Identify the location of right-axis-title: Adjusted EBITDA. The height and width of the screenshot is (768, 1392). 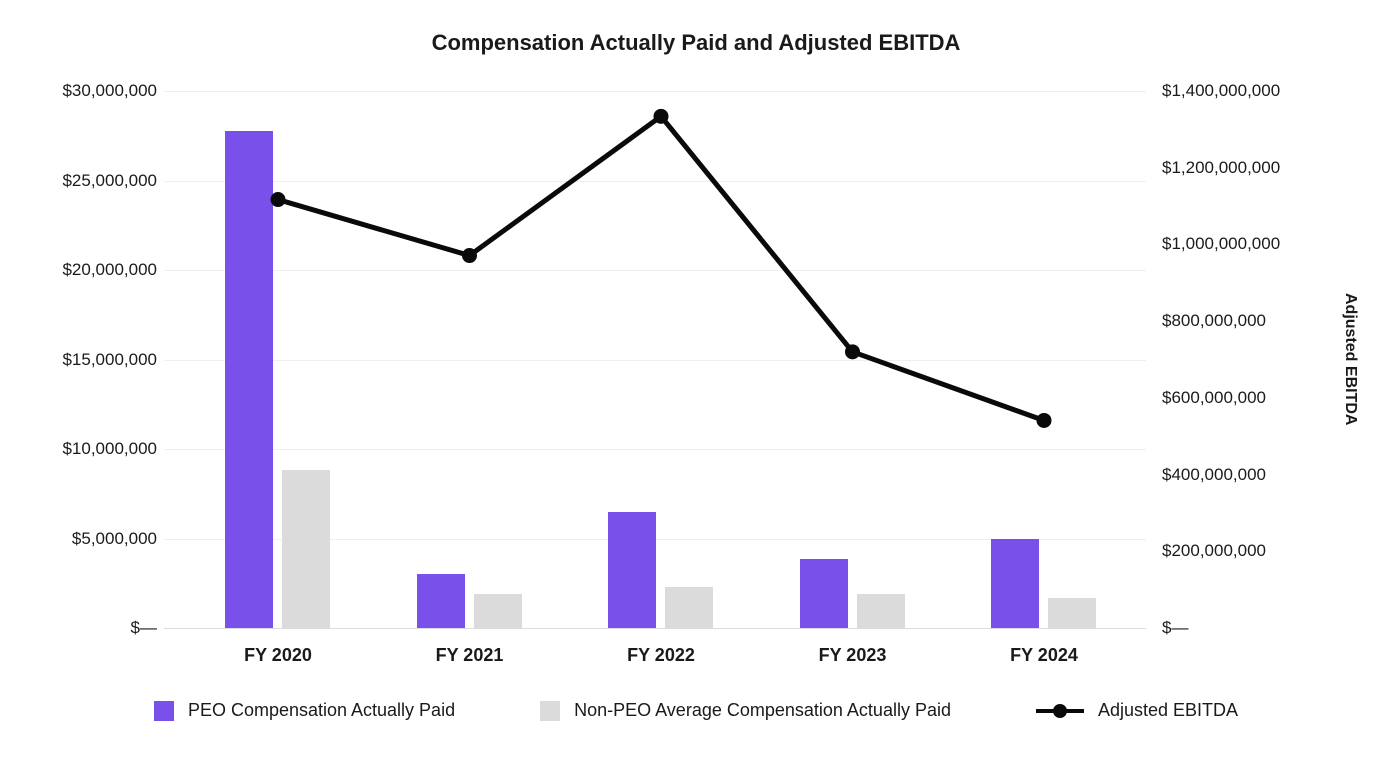
(1350, 359).